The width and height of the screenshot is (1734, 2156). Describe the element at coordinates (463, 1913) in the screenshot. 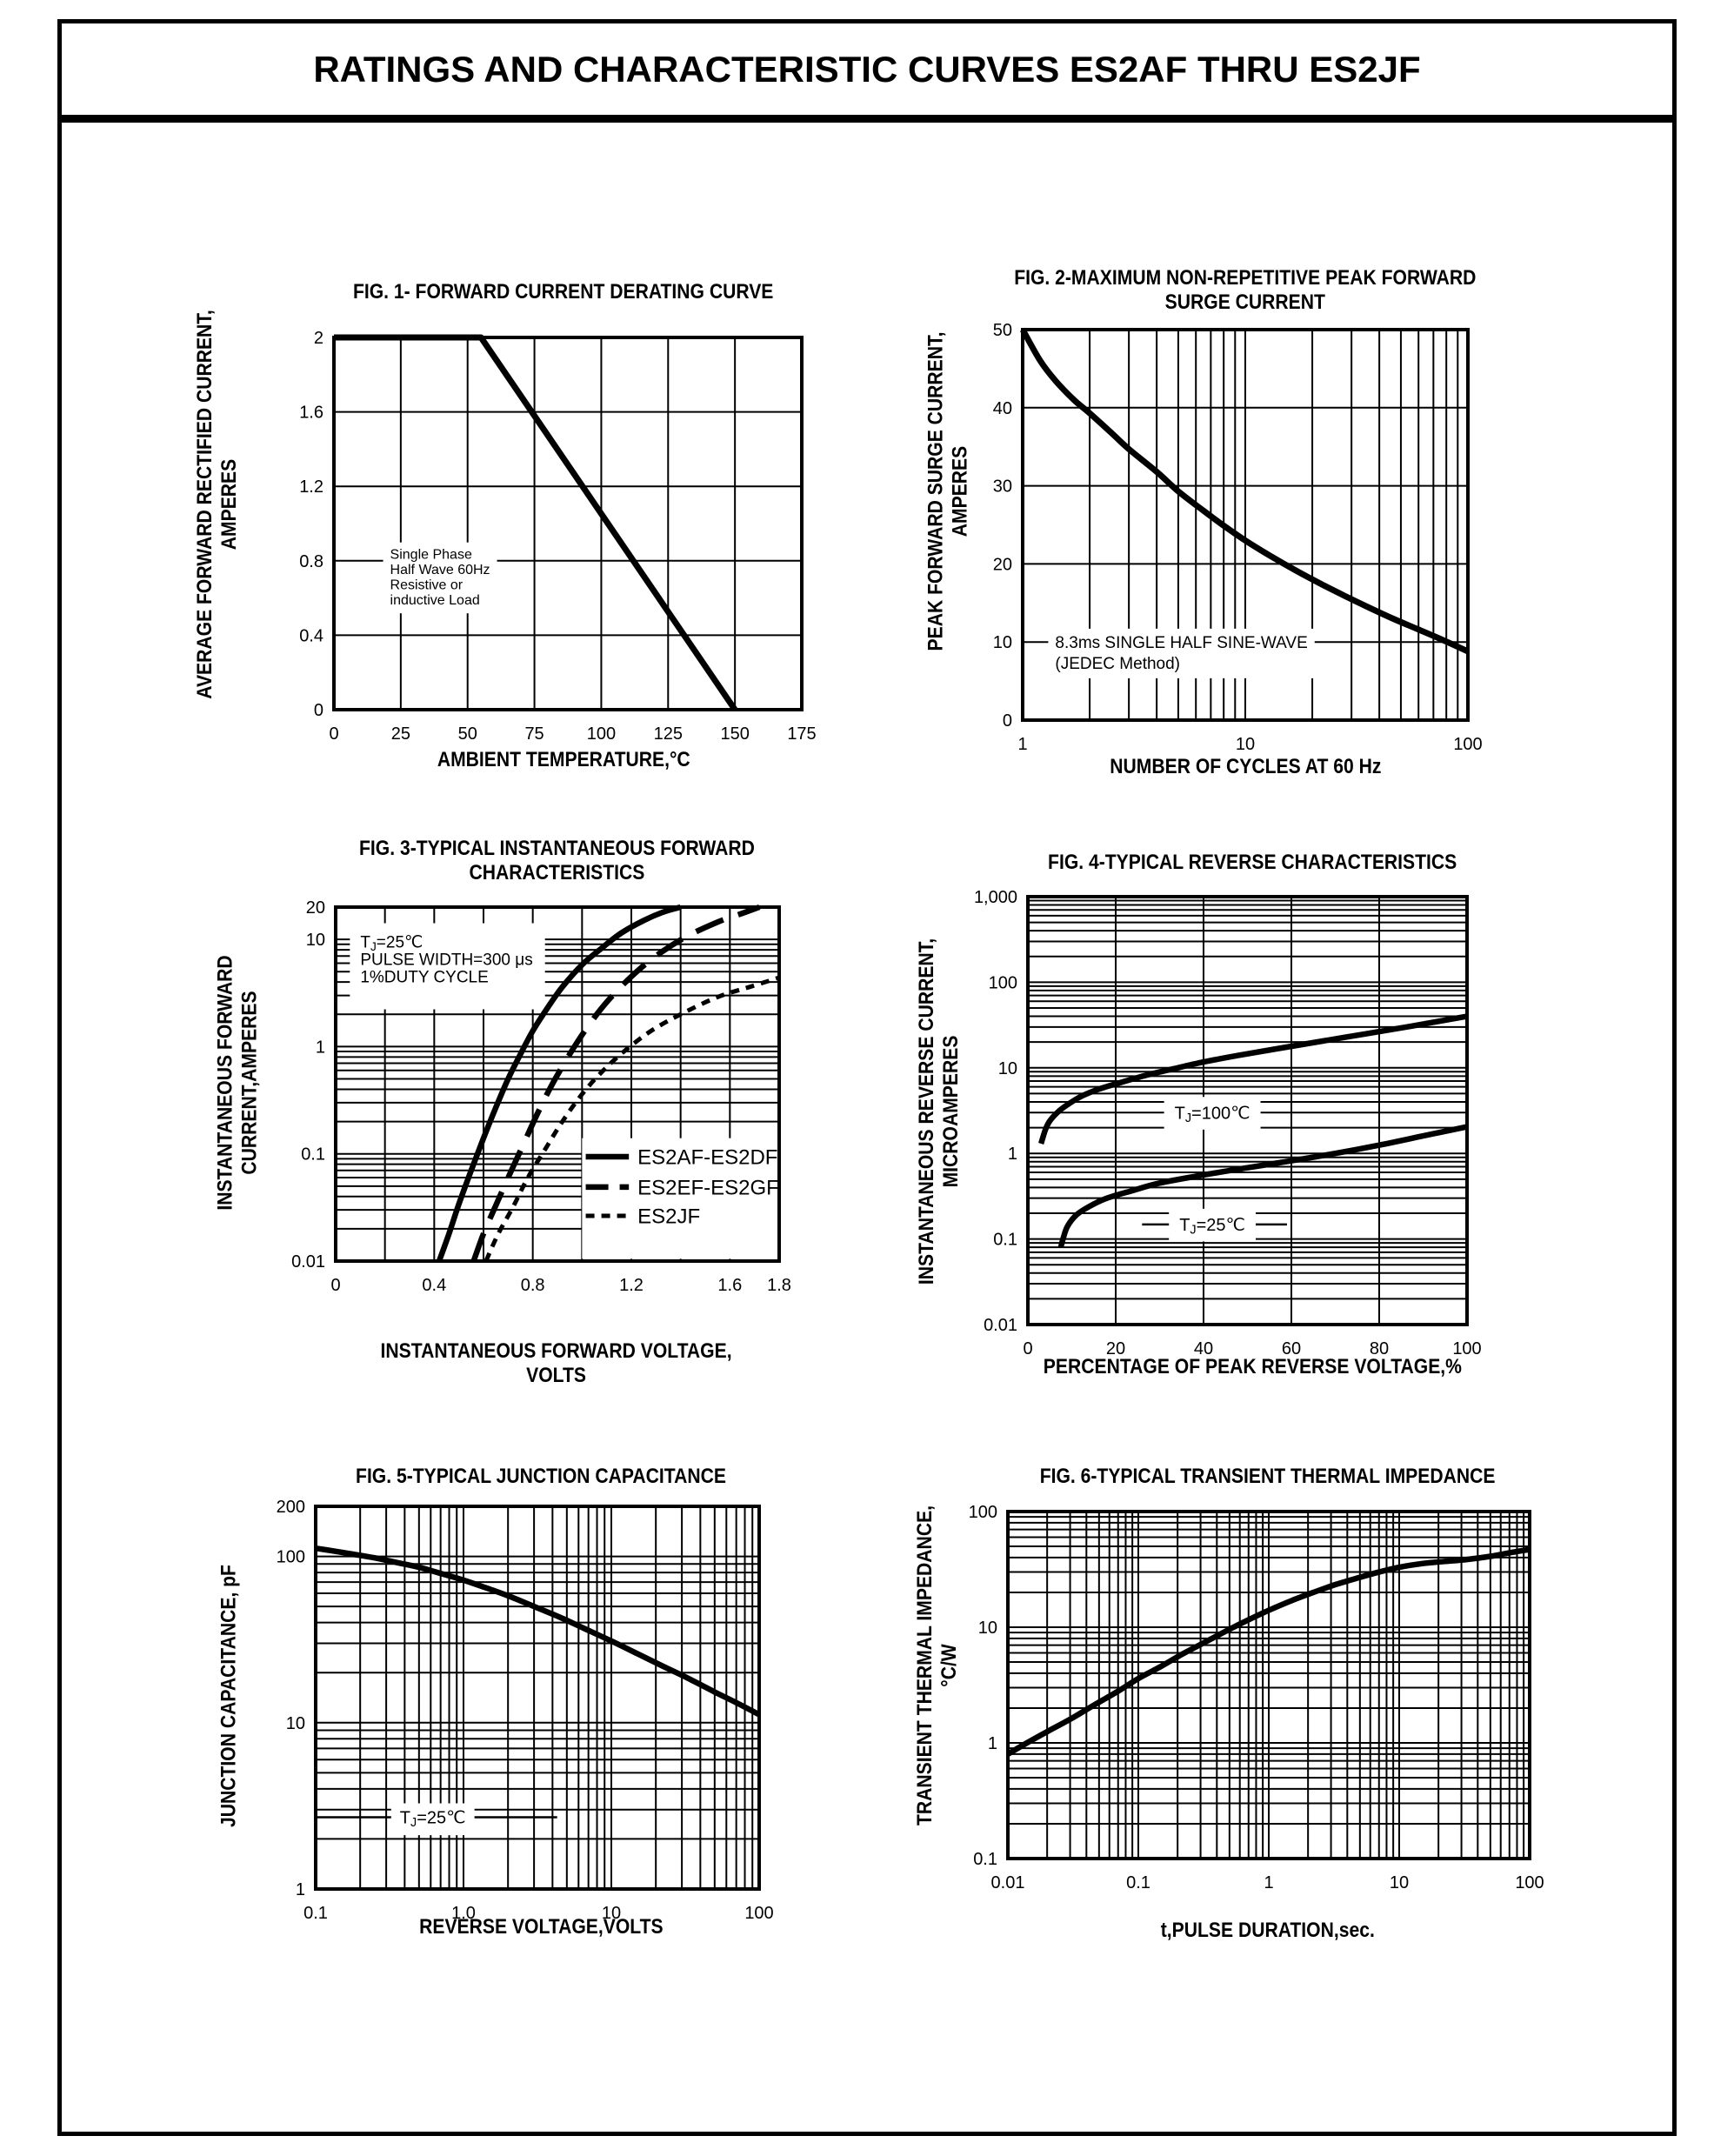

I see `svg-text: 1.0` at that location.